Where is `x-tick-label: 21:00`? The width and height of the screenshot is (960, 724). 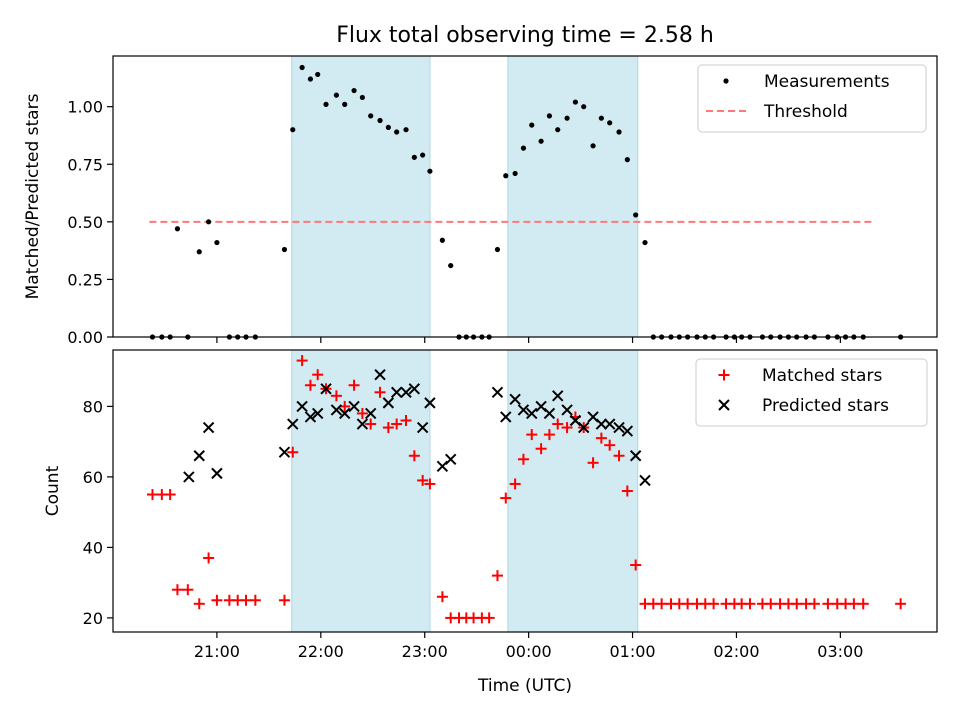 x-tick-label: 21:00 is located at coordinates (217, 651).